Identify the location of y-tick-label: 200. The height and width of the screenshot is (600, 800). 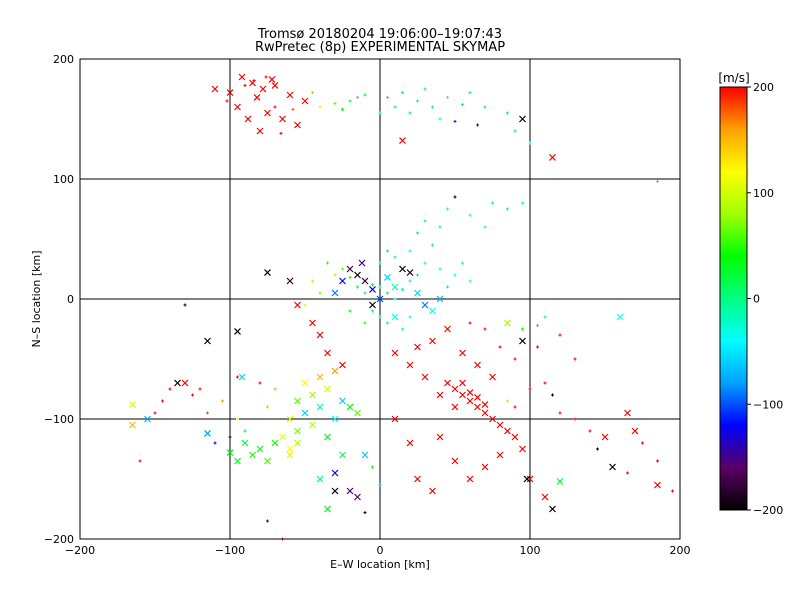
(63, 59).